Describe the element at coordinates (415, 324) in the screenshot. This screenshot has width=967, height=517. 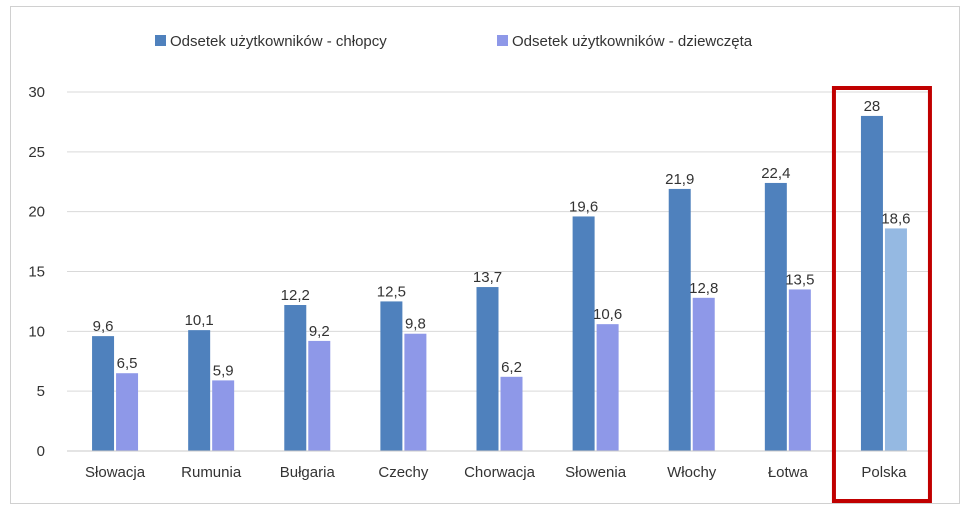
I see `data-label: 9,8` at that location.